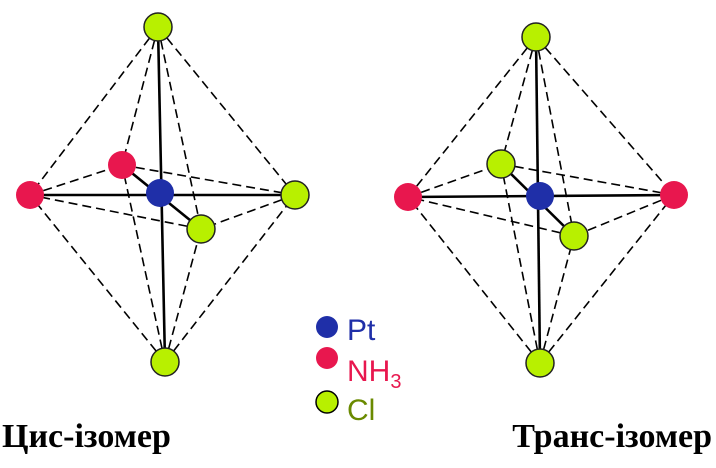  I want to click on trans-isomer-caption: Транс-ізомер, so click(612, 436).